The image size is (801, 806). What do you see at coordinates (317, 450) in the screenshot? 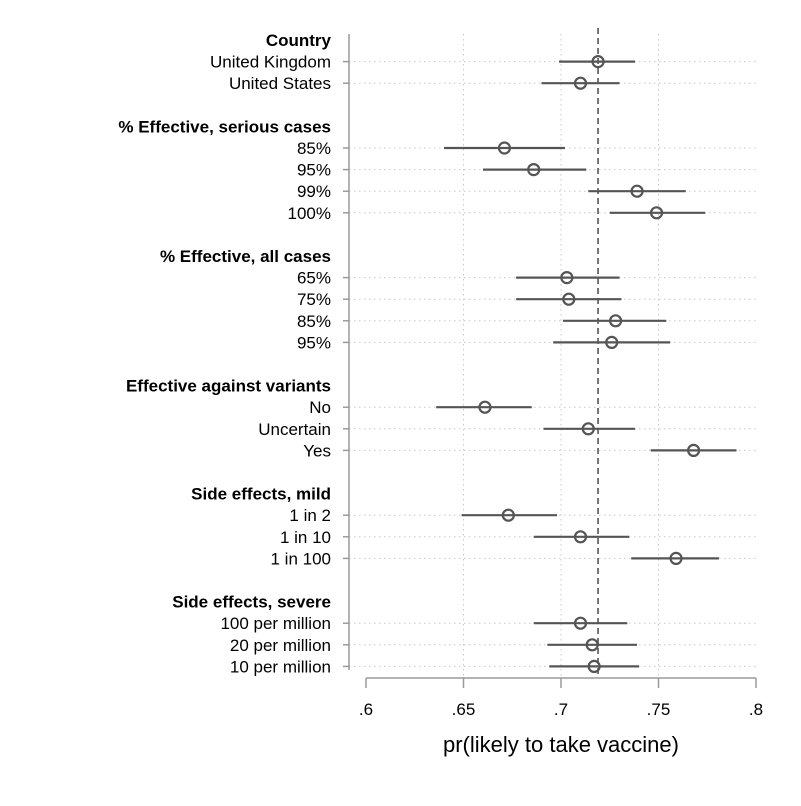
I see `row-label: Yes` at bounding box center [317, 450].